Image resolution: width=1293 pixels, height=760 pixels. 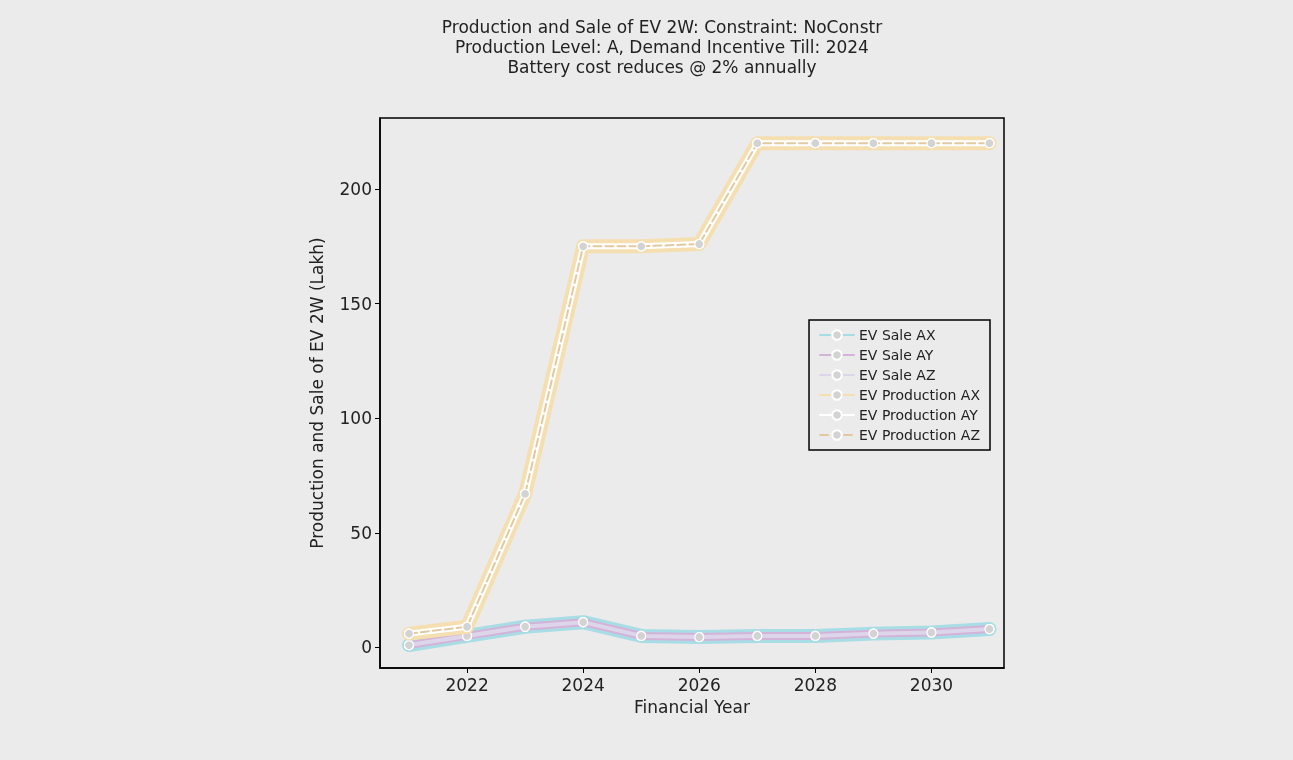 I want to click on x-tick-label: 2030, so click(x=931, y=684).